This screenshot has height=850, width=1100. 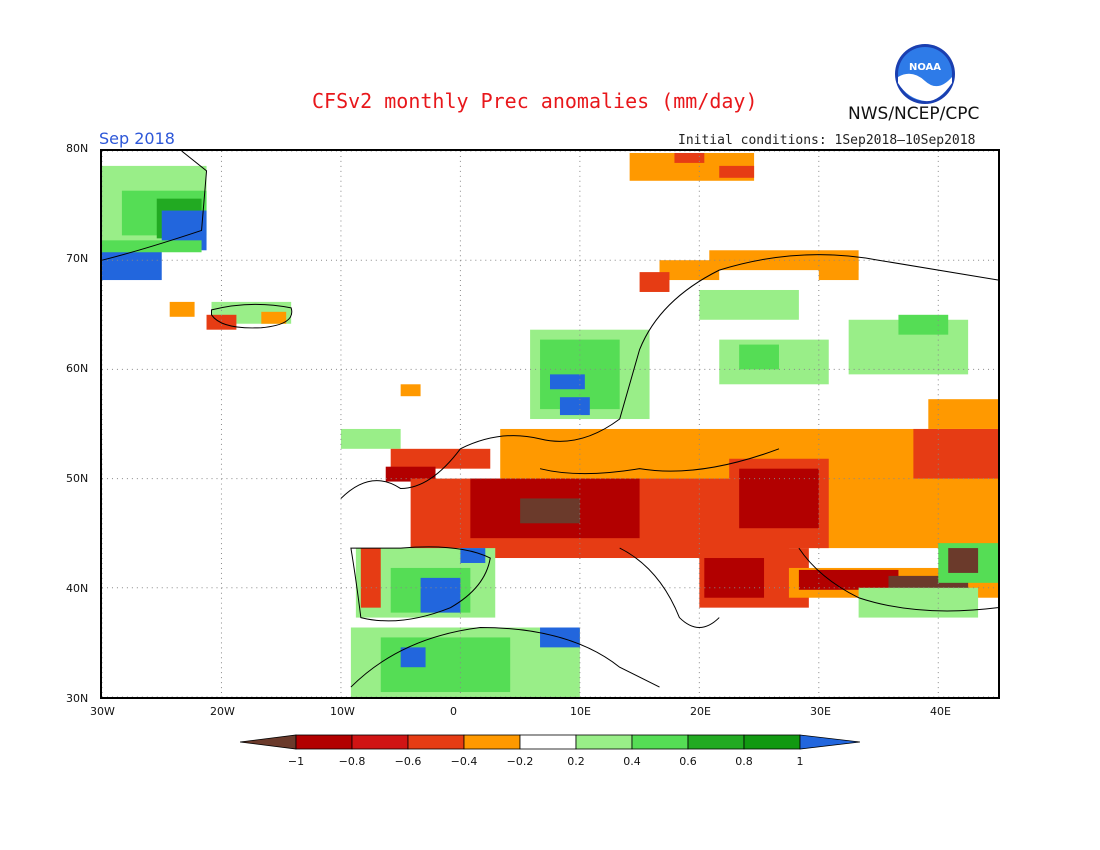 I want to click on noaa-logo: NOAA, so click(x=925, y=74).